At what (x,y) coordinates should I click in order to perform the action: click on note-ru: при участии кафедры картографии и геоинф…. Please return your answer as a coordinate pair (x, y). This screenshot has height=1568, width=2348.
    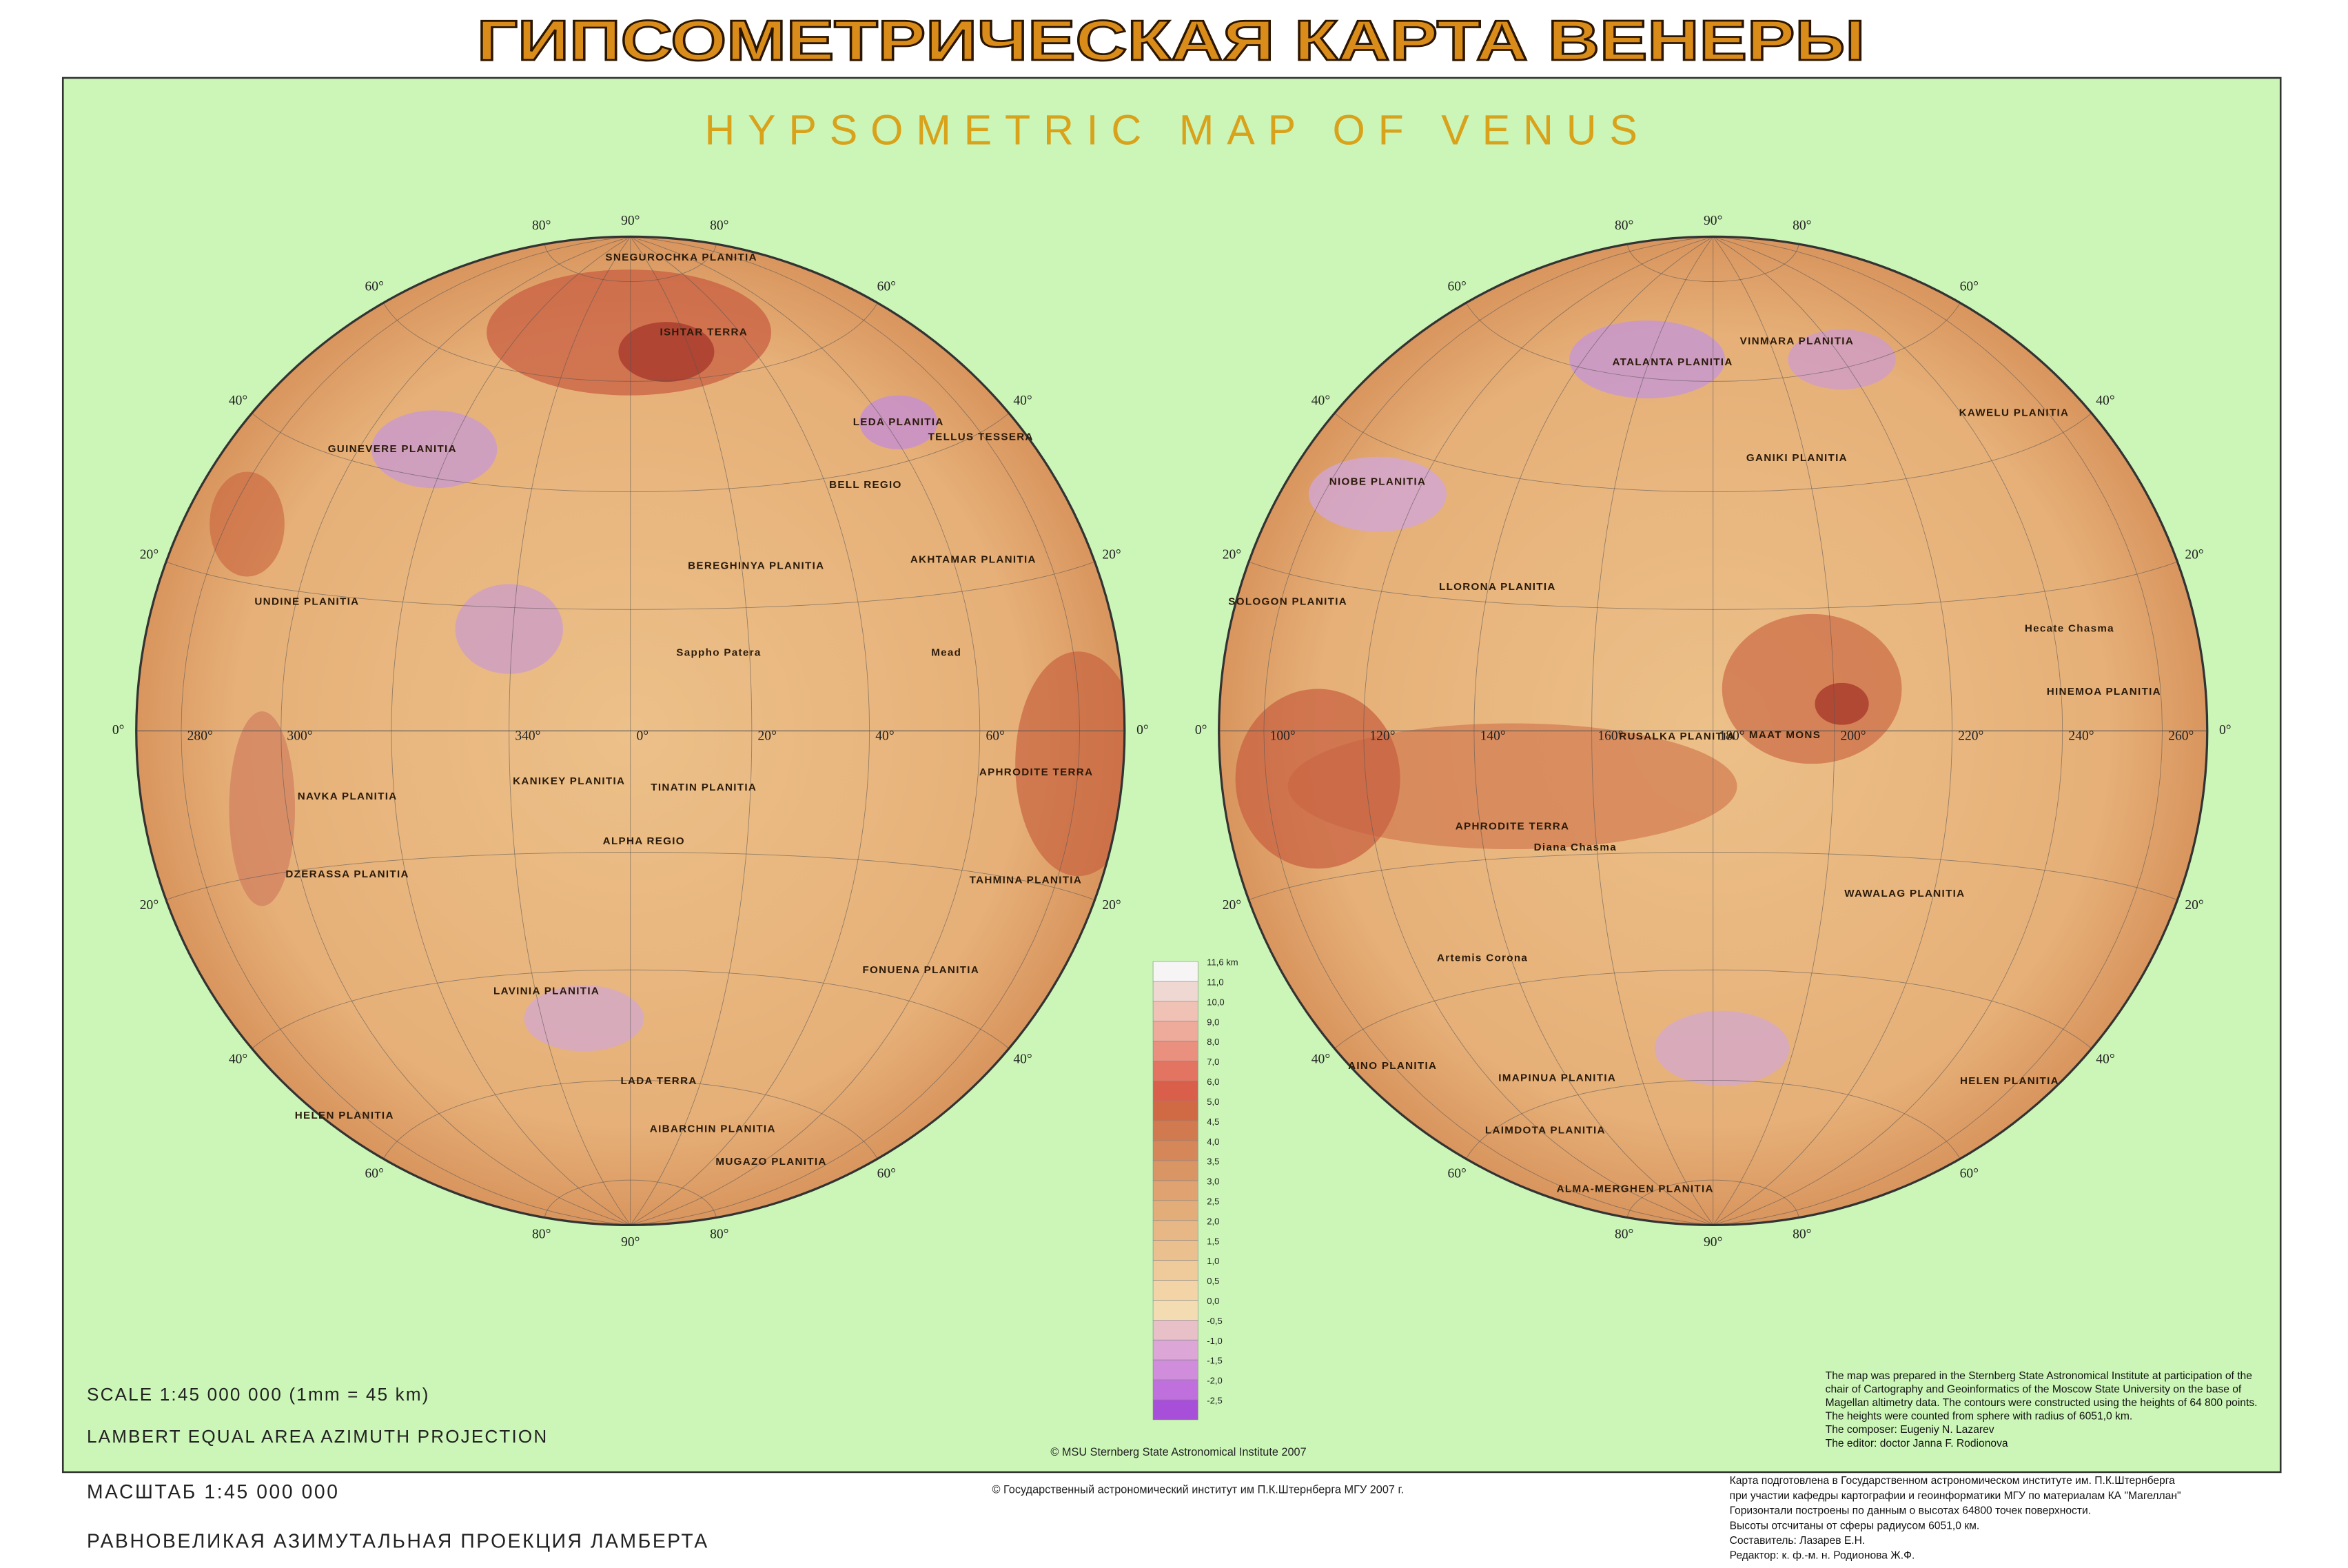
    Looking at the image, I should click on (1955, 1496).